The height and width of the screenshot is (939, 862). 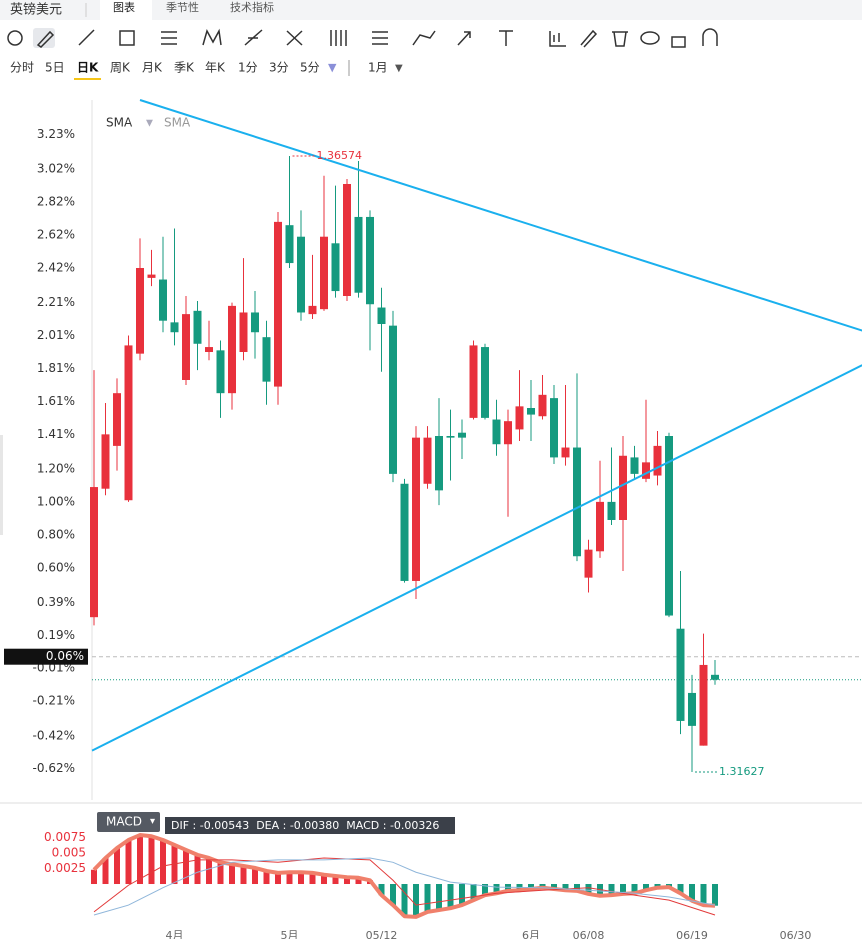 I want to click on period-more: ▼, so click(x=332, y=67).